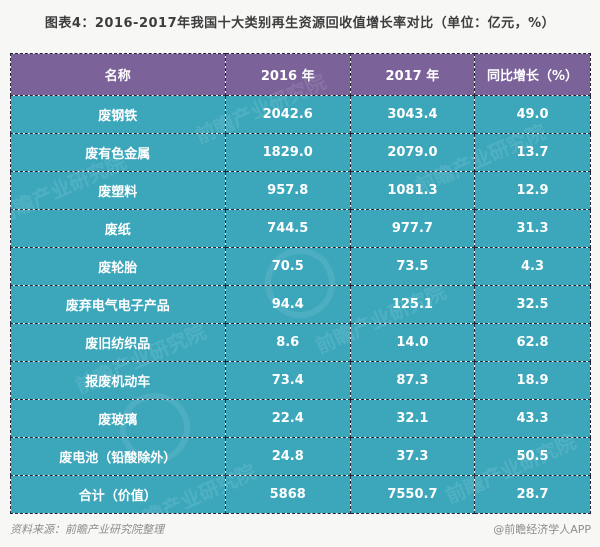 The height and width of the screenshot is (547, 600). What do you see at coordinates (532, 342) in the screenshot?
I see `value-growth: 62.8` at bounding box center [532, 342].